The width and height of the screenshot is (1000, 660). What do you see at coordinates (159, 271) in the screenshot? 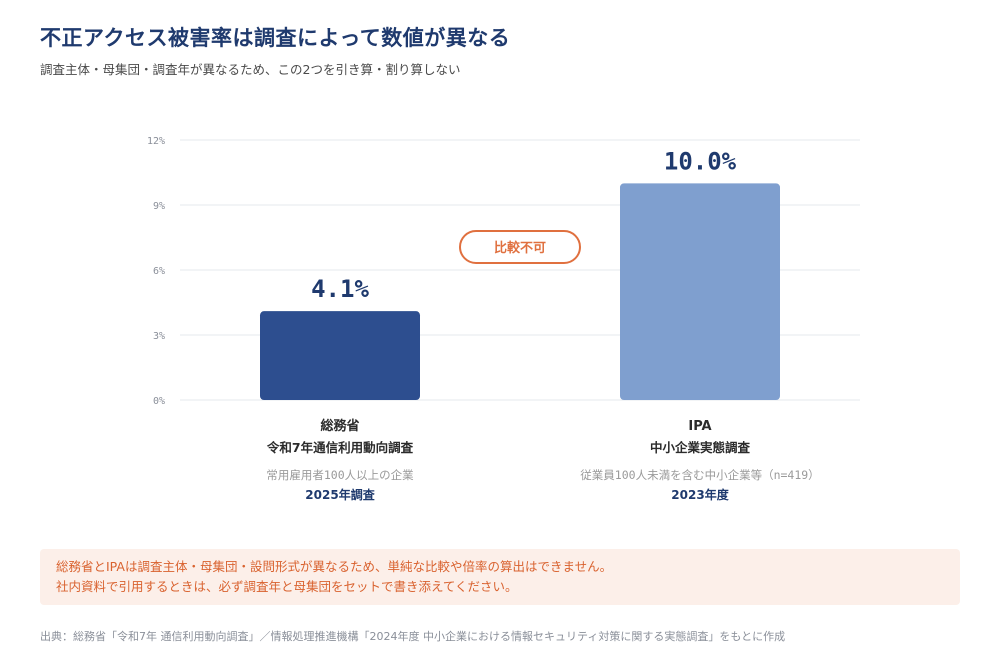
I see `y-tick-label: 6%` at bounding box center [159, 271].